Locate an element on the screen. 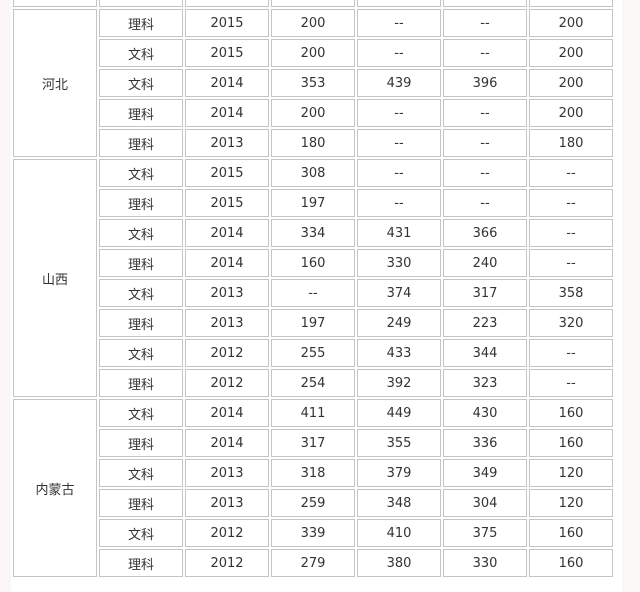 The image size is (640, 592). table-cell: 240 is located at coordinates (485, 263).